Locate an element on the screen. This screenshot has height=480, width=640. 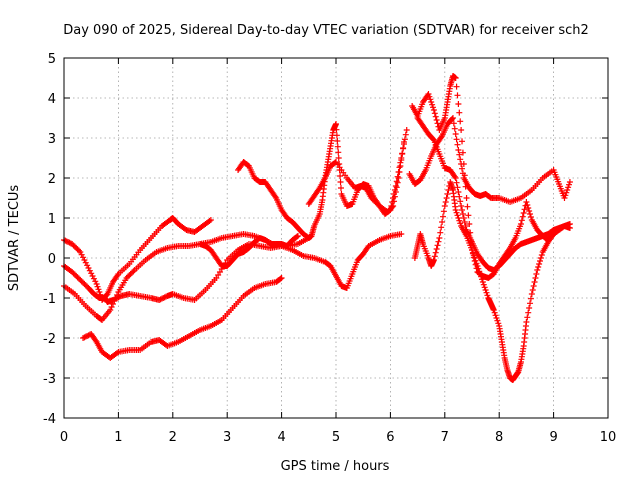
x-tick-label: 4 is located at coordinates (281, 437).